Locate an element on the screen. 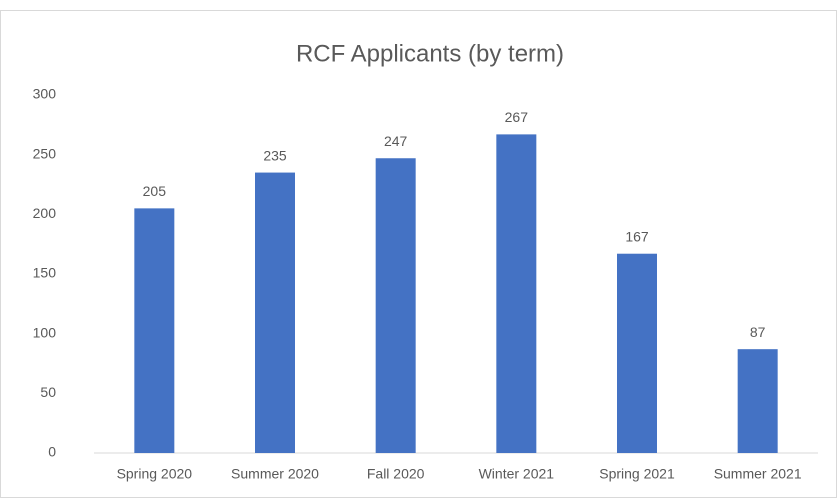  x-tick-label: Spring 2020 is located at coordinates (155, 474).